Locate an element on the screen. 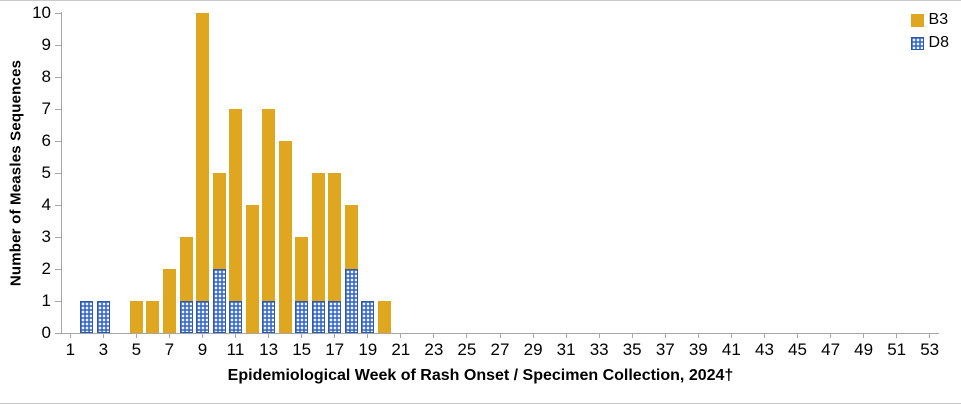  b3-swatch is located at coordinates (917, 20).